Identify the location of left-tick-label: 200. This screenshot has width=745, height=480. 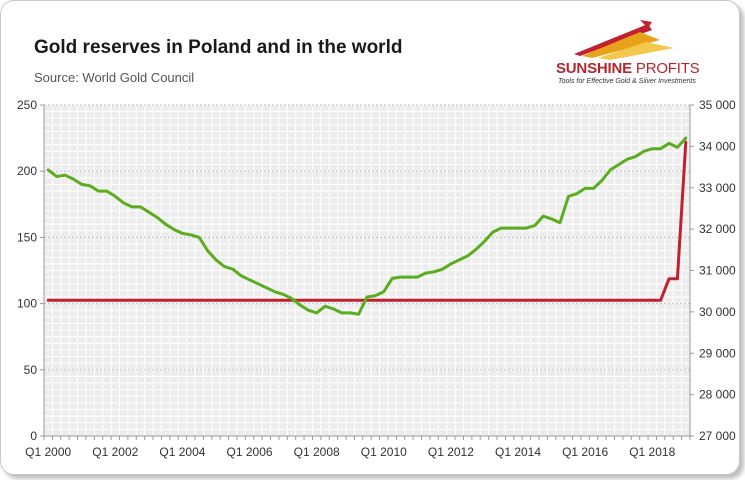
(27, 171).